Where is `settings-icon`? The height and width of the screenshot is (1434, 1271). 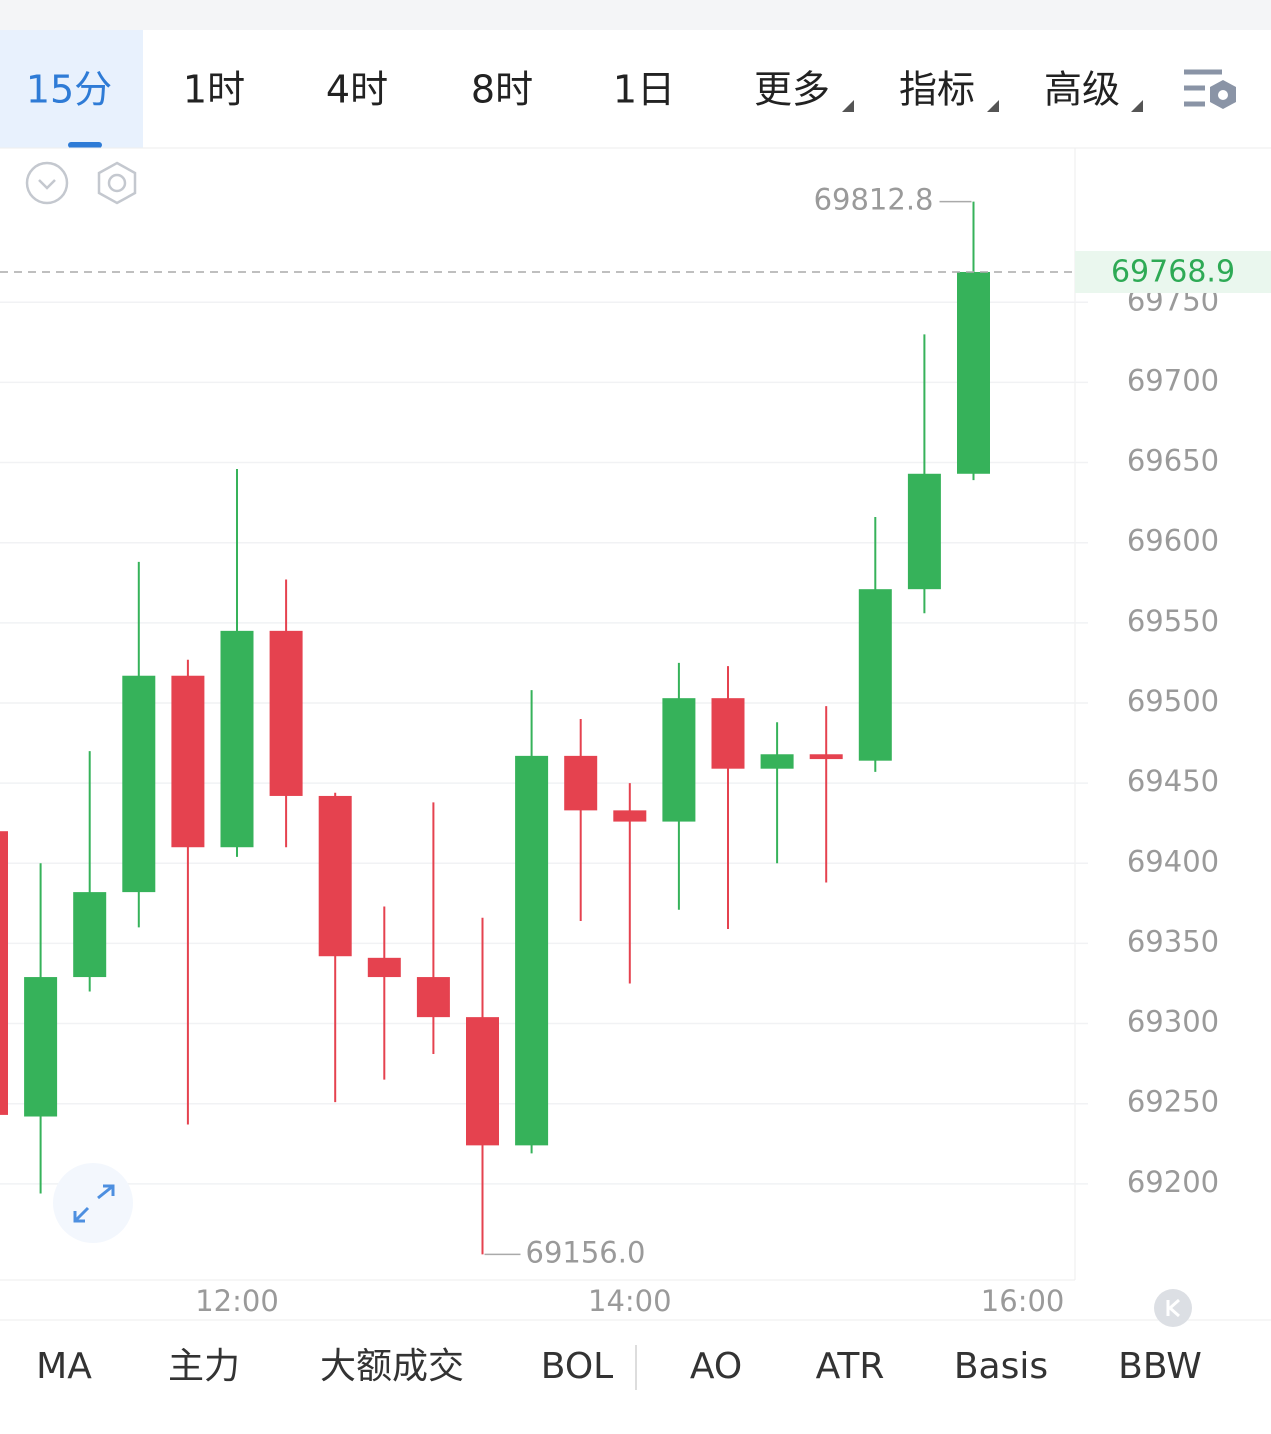 settings-icon is located at coordinates (1210, 89).